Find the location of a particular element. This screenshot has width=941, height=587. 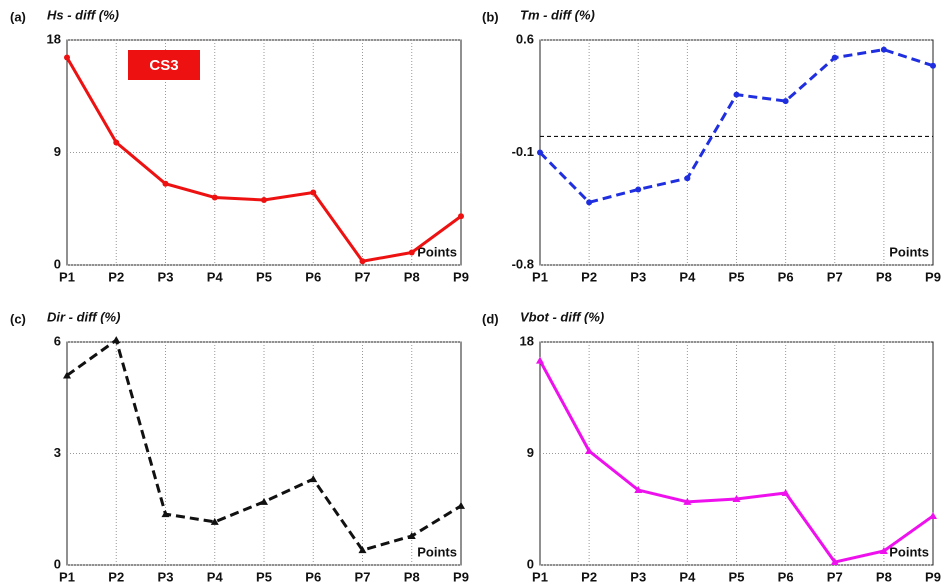

panel-label: (c) is located at coordinates (18, 318).